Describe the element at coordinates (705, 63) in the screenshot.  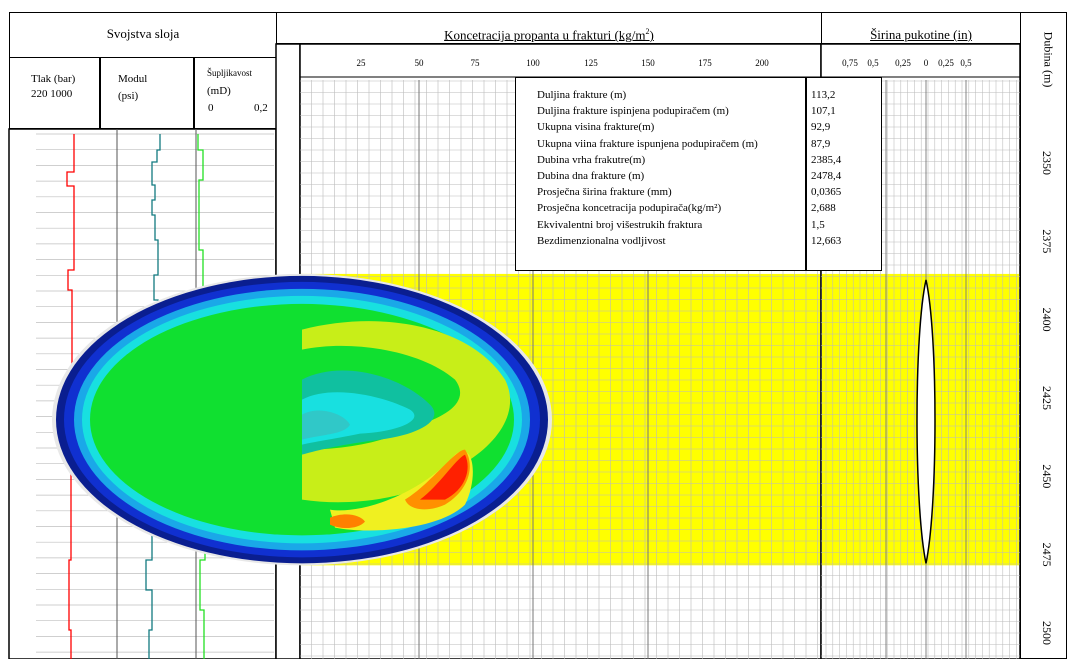
I see `conc-tick-label: 175` at that location.